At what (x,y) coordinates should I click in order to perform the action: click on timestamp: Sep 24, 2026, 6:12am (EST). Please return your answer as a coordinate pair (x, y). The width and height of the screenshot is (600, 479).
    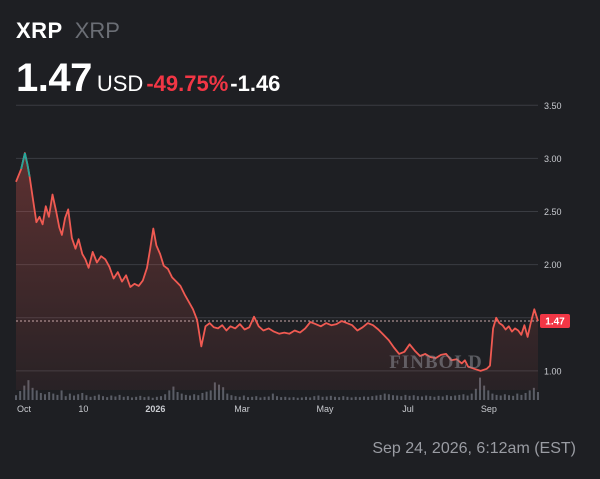
    Looking at the image, I should click on (474, 448).